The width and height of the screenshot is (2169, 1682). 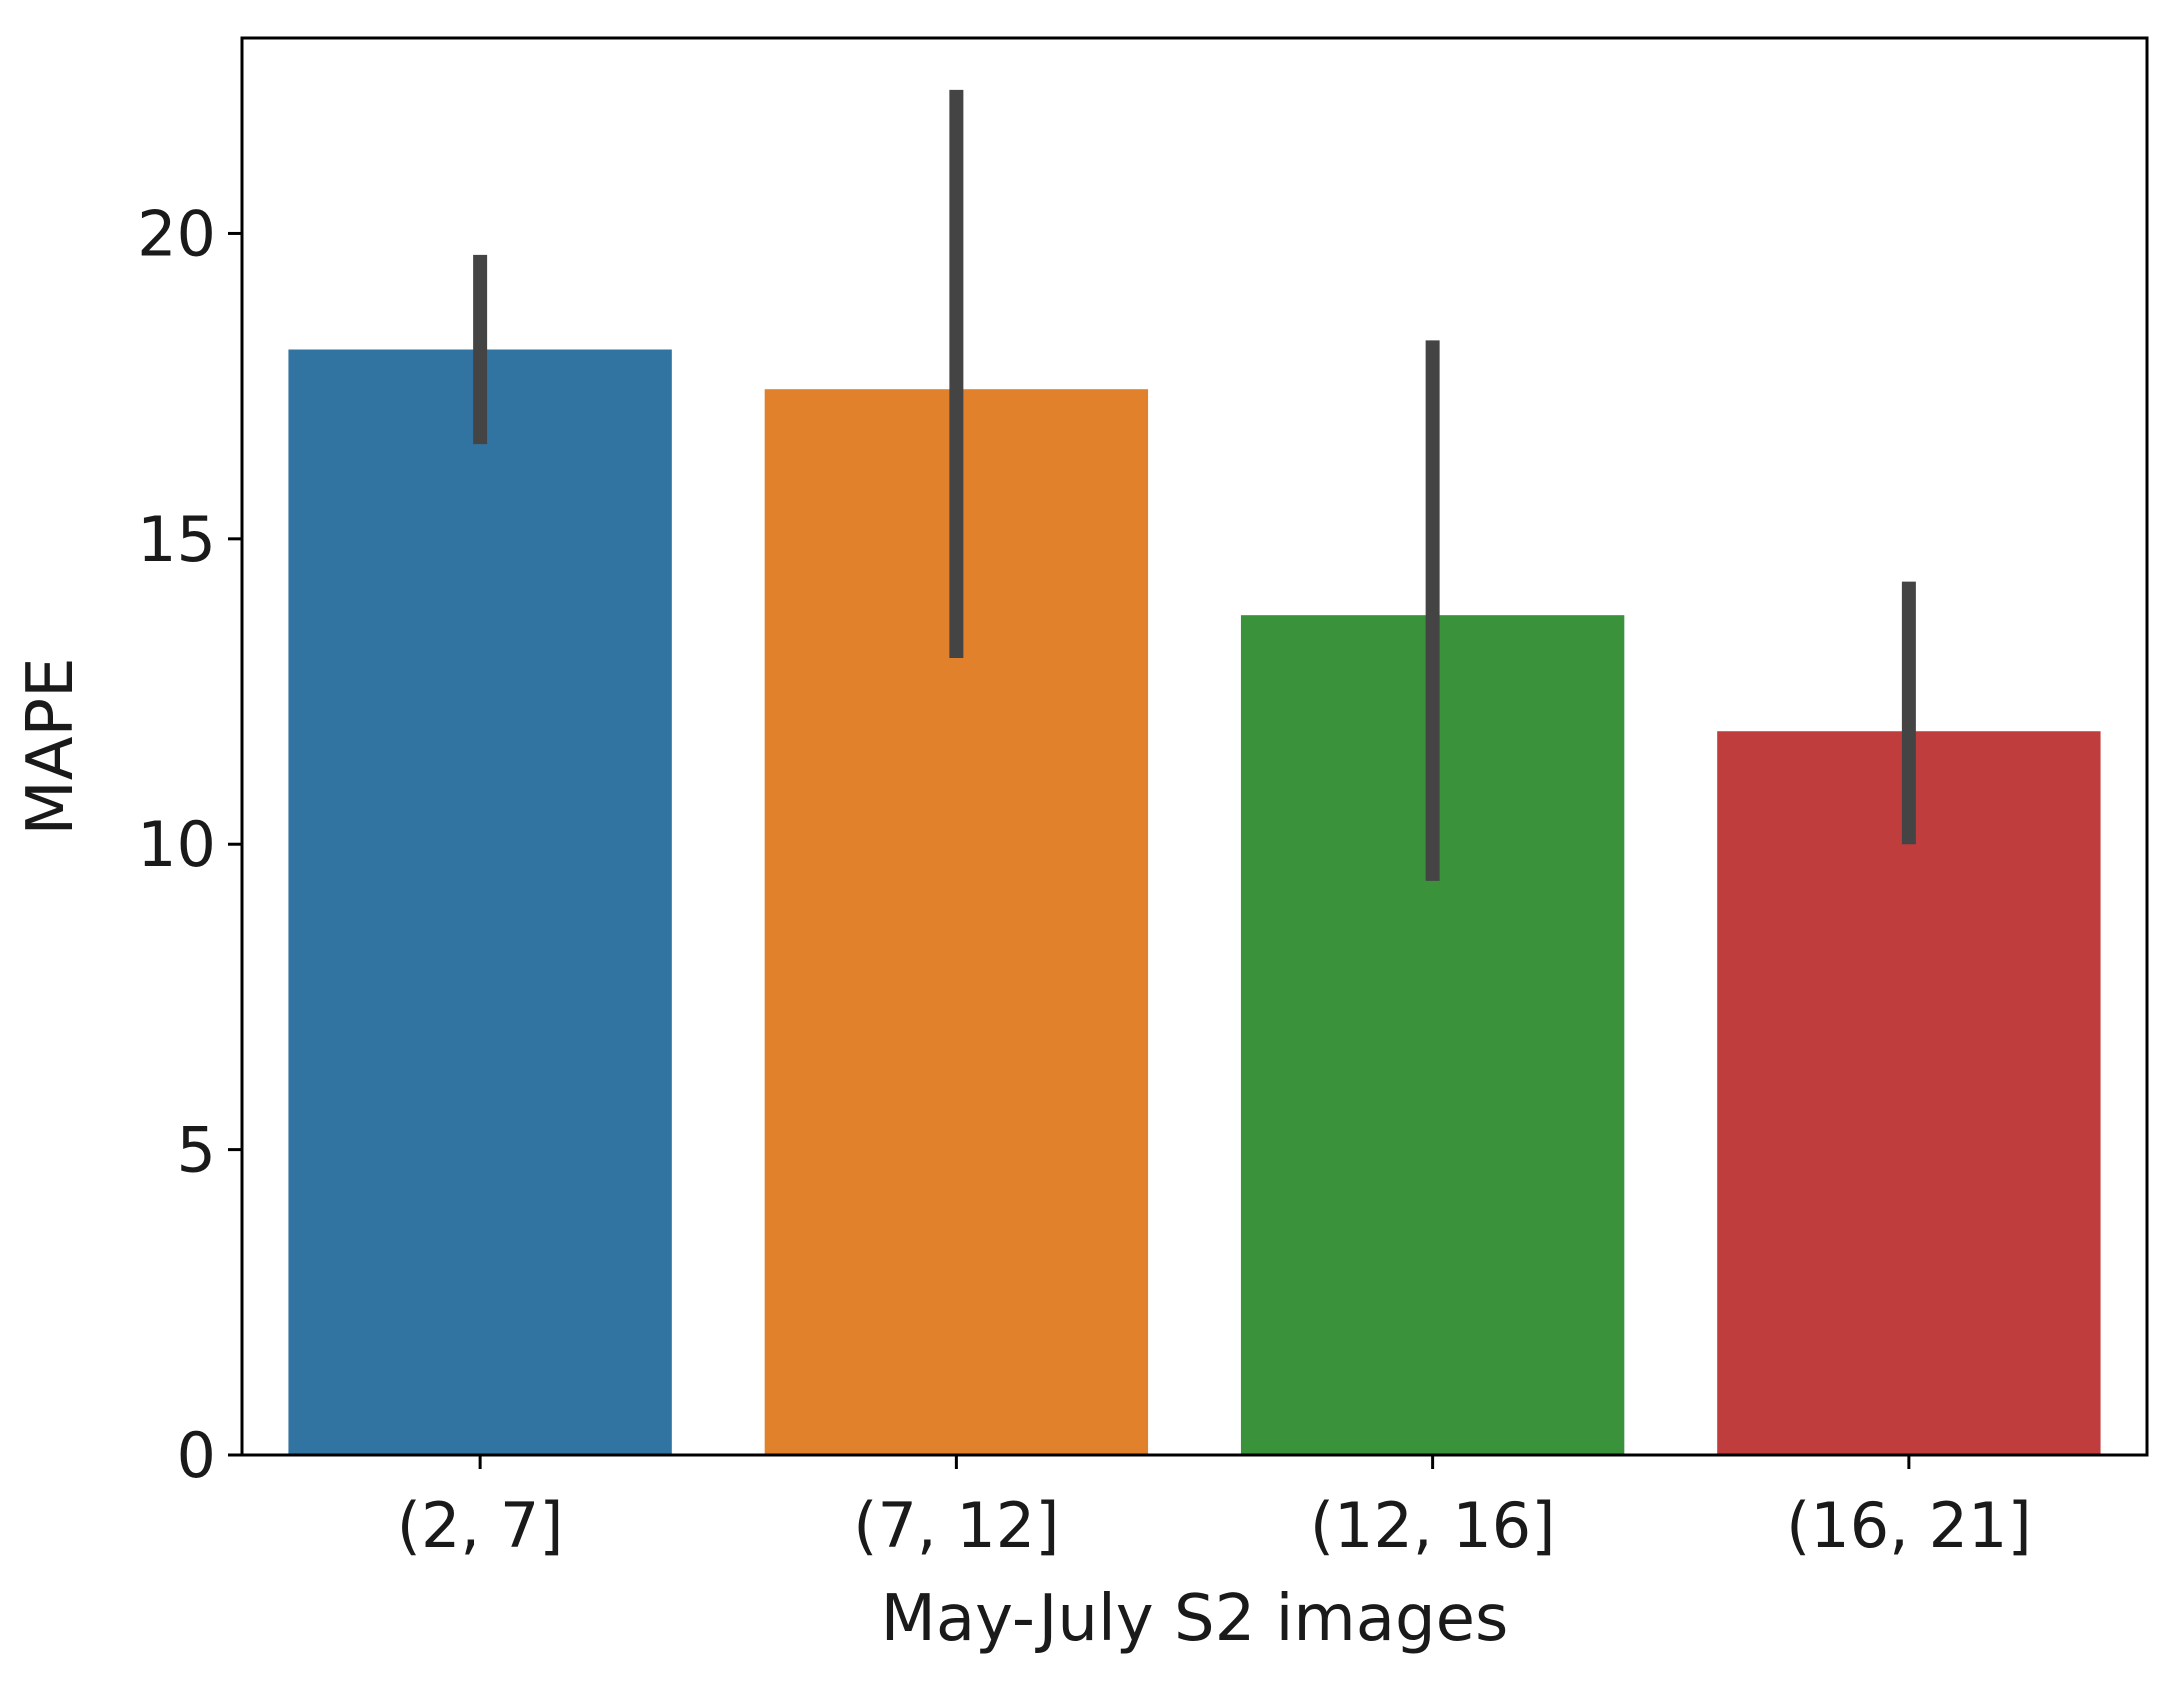 I want to click on x-tick-label-3: (12, 16], so click(x=1433, y=1525).